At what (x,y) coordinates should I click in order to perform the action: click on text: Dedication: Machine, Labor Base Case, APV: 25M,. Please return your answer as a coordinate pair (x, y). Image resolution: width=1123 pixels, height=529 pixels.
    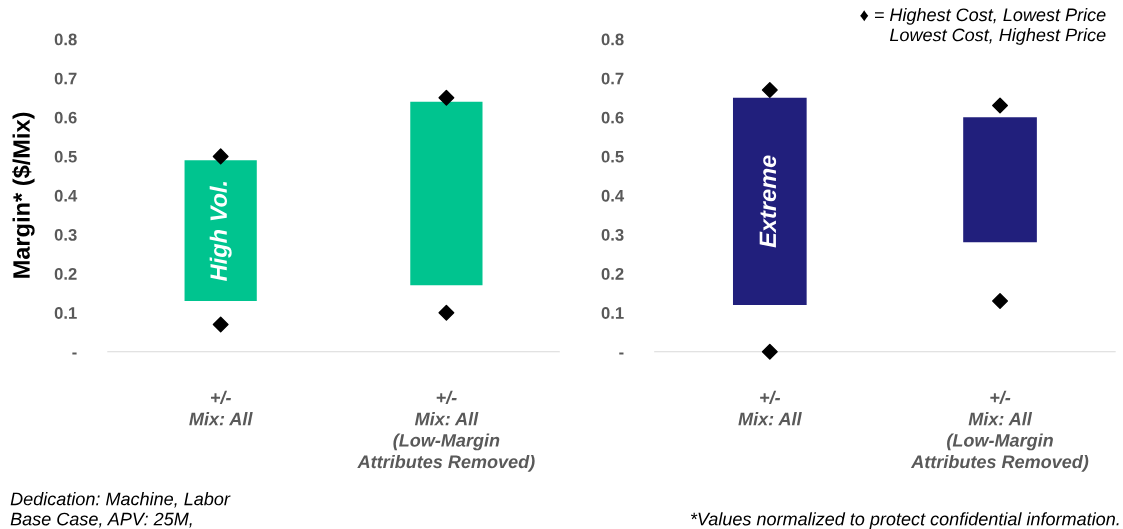
    Looking at the image, I should click on (120, 510).